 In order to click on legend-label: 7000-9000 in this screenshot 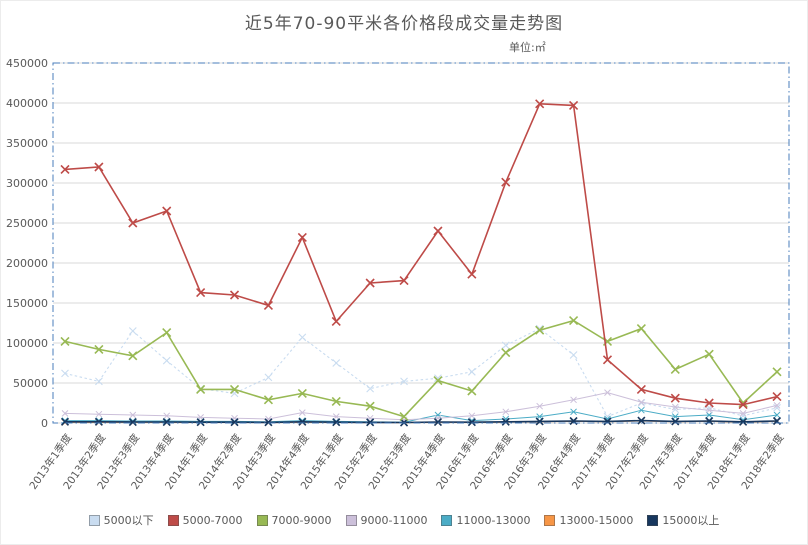, I will do `click(301, 520)`.